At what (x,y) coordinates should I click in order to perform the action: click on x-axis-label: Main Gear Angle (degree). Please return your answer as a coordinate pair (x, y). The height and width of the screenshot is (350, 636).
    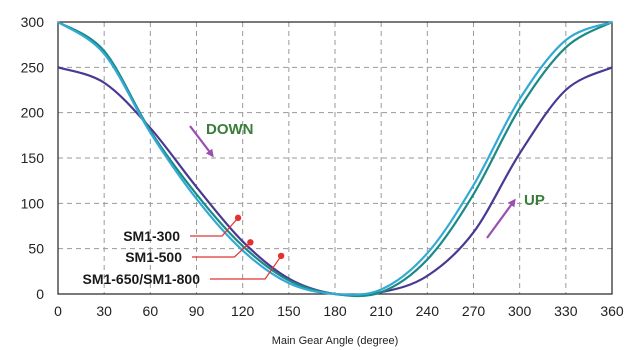
    Looking at the image, I should click on (335, 341).